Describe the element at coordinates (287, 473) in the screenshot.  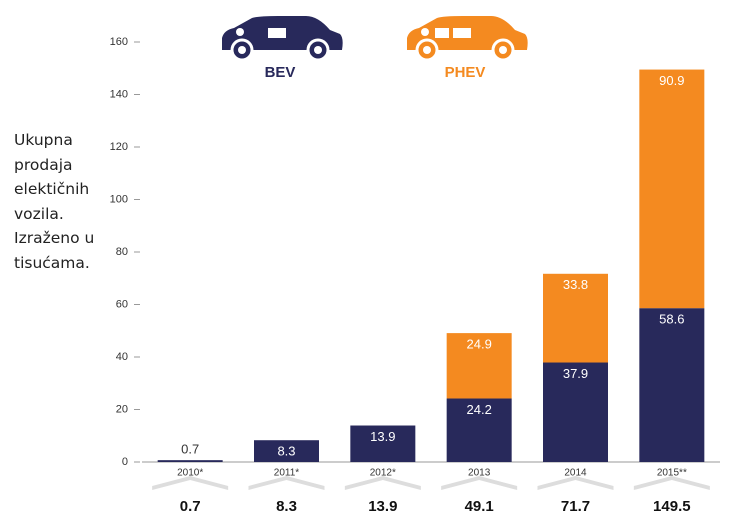
I see `x-tick-label: 2011*` at that location.